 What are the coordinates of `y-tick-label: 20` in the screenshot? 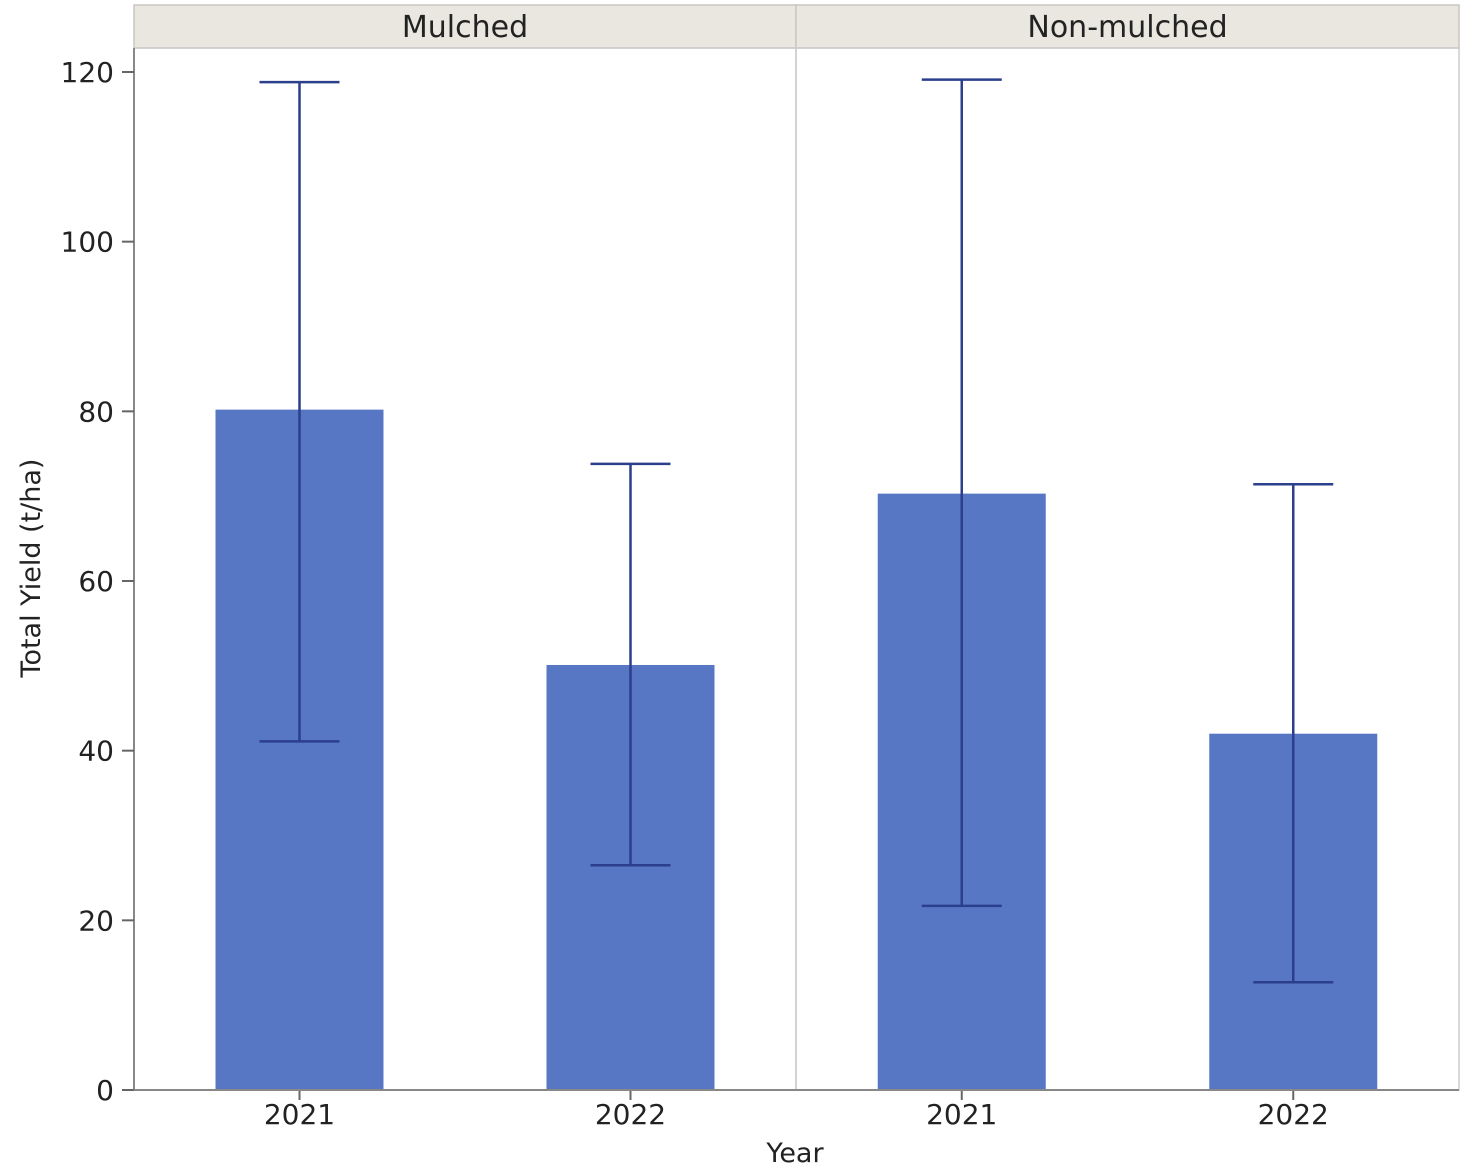 It's located at (96, 920).